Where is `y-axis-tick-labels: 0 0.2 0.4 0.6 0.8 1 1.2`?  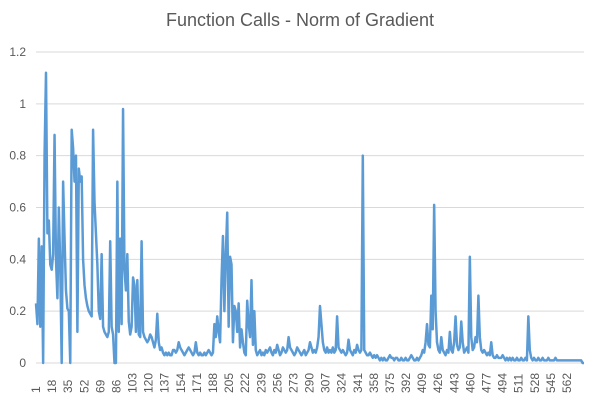 y-axis-tick-labels: 0 0.2 0.4 0.6 0.8 1 1.2 is located at coordinates (17, 207).